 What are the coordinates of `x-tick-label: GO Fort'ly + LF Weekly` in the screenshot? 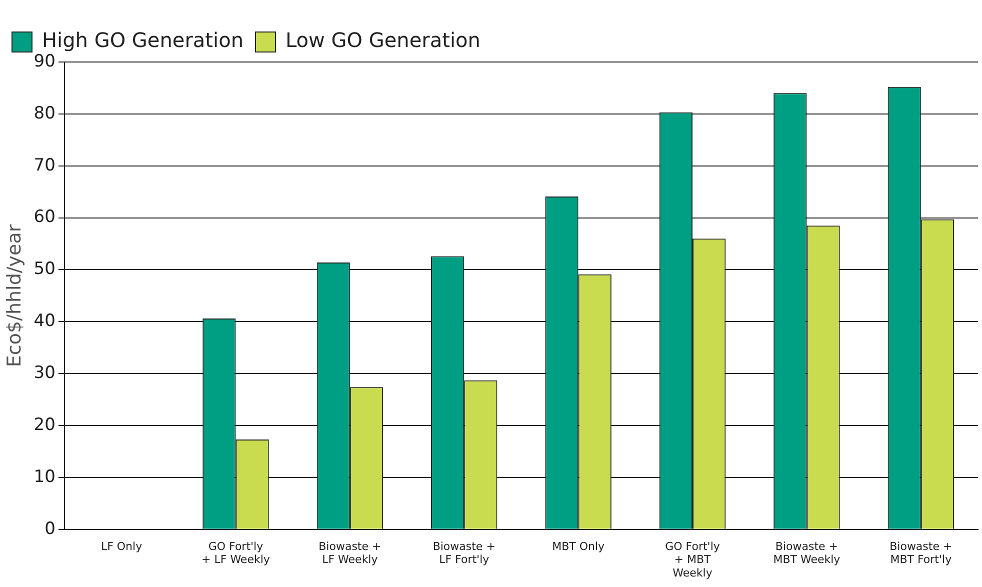 It's located at (236, 553).